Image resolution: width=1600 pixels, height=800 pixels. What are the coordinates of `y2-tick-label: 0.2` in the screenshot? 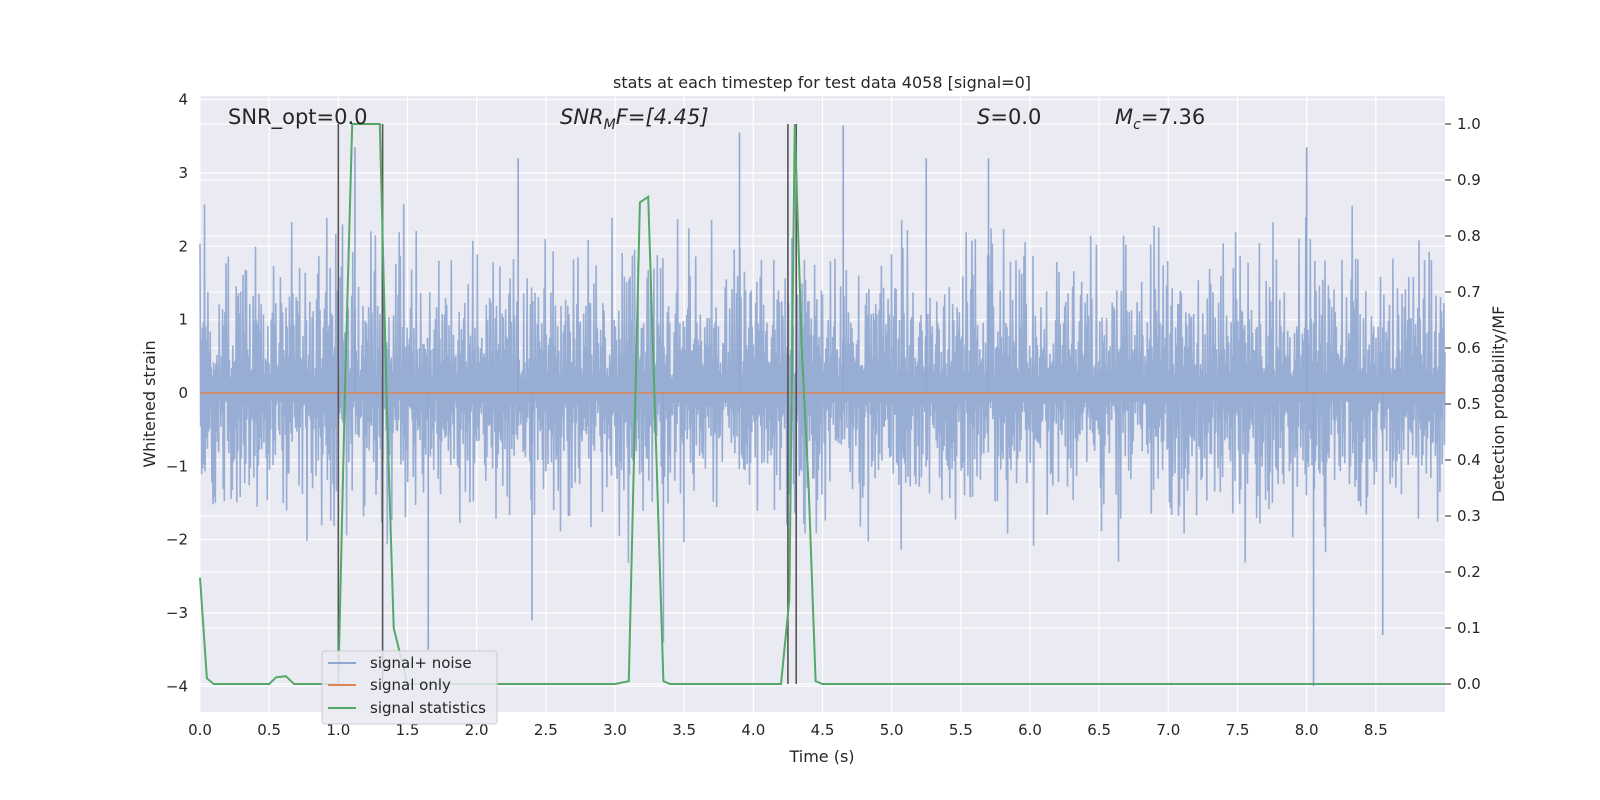 It's located at (1469, 572).